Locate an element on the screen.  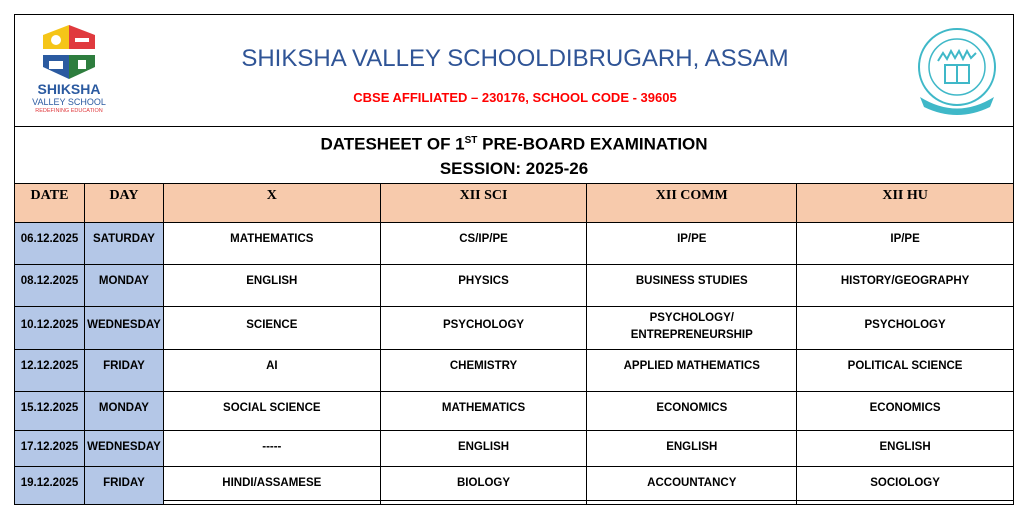
date-cell: 12.12.2025 is located at coordinates (49, 370).